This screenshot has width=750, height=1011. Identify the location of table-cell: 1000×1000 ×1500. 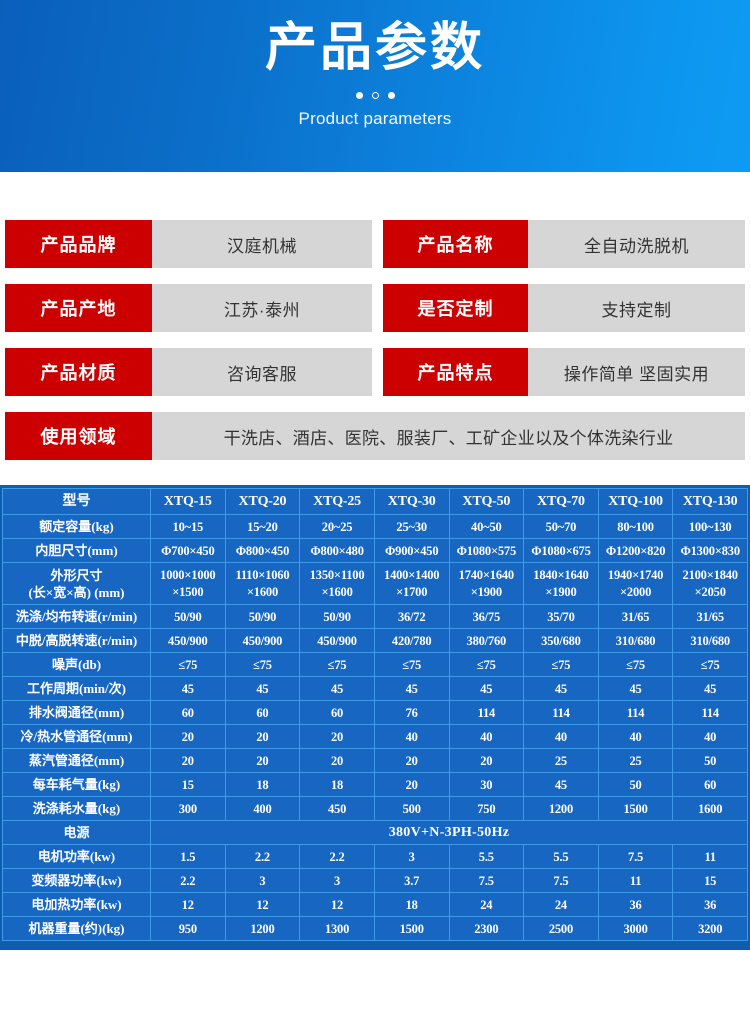
(188, 583).